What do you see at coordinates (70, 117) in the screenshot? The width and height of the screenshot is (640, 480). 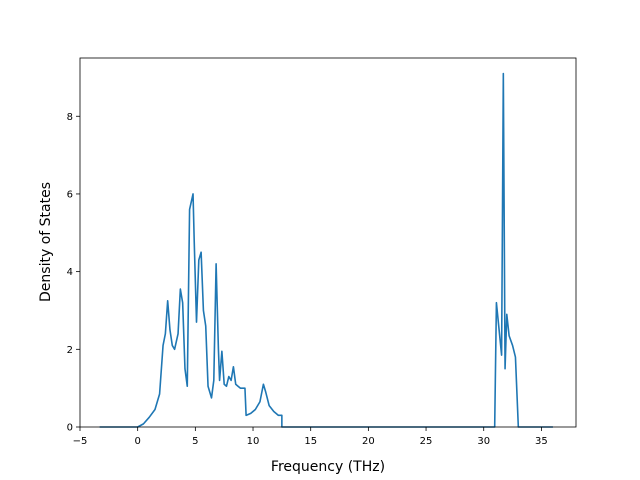 I see `y-tick-label: 8` at bounding box center [70, 117].